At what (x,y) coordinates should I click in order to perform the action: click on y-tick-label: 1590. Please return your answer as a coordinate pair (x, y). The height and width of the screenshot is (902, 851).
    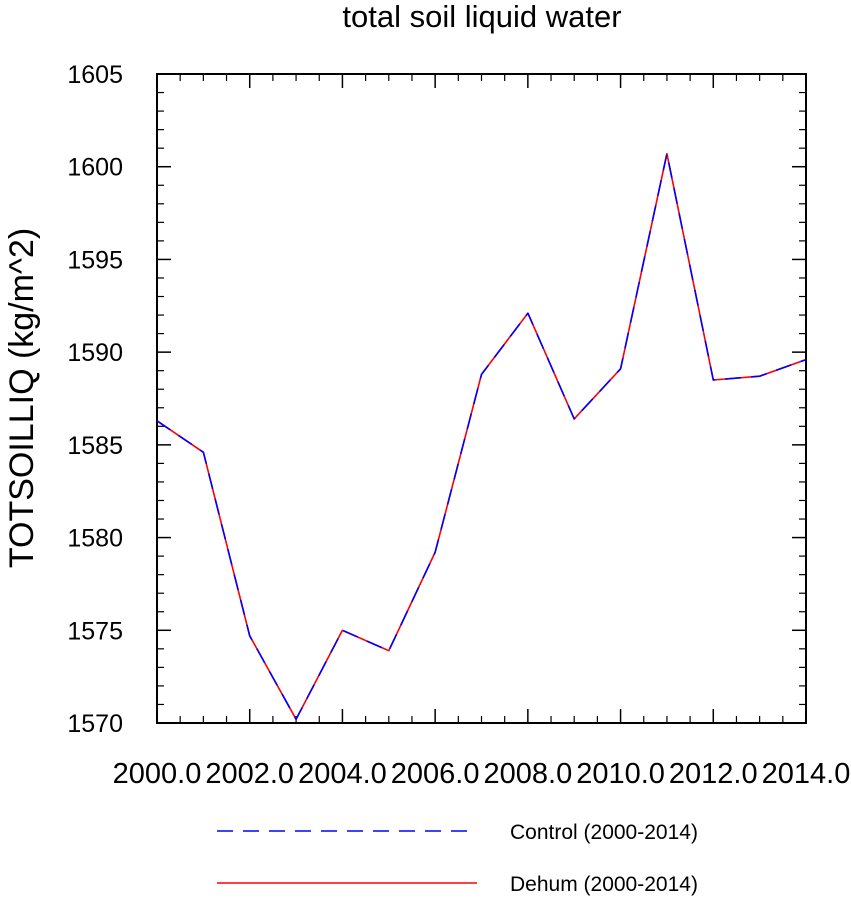
    Looking at the image, I should click on (95, 353).